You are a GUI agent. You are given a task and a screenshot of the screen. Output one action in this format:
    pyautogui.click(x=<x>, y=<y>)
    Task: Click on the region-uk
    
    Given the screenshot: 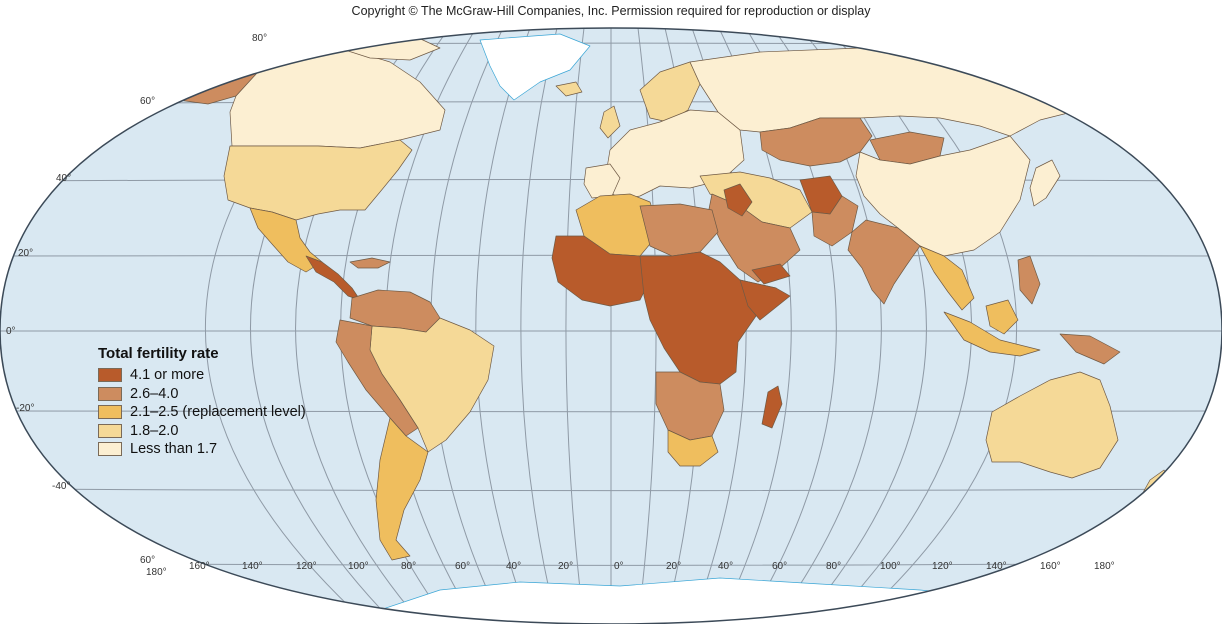 What is the action you would take?
    pyautogui.click(x=610, y=122)
    